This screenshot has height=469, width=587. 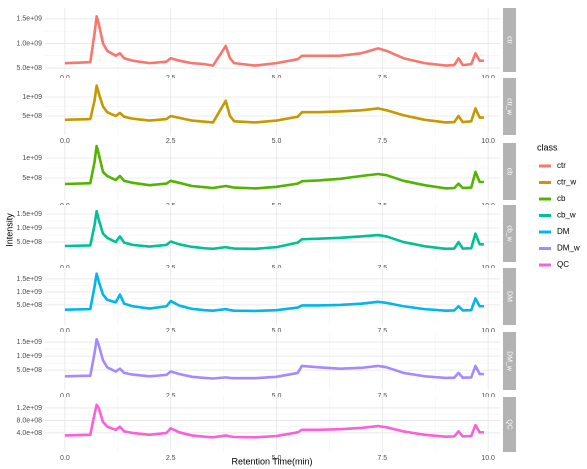 What do you see at coordinates (547, 147) in the screenshot?
I see `legend-title: class` at bounding box center [547, 147].